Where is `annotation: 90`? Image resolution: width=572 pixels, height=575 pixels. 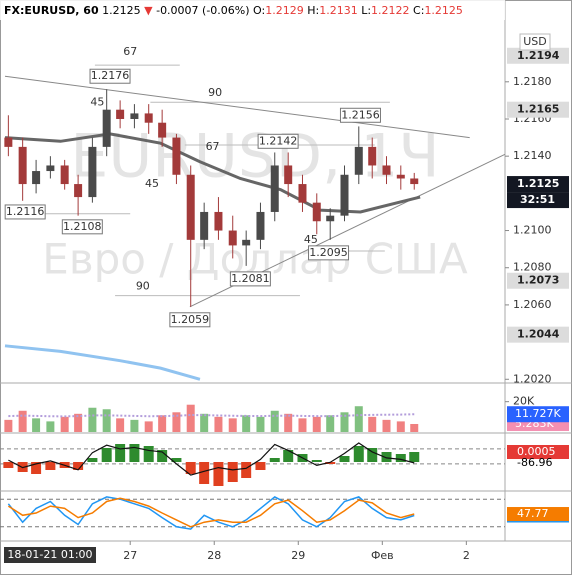 annotation: 90 is located at coordinates (215, 92).